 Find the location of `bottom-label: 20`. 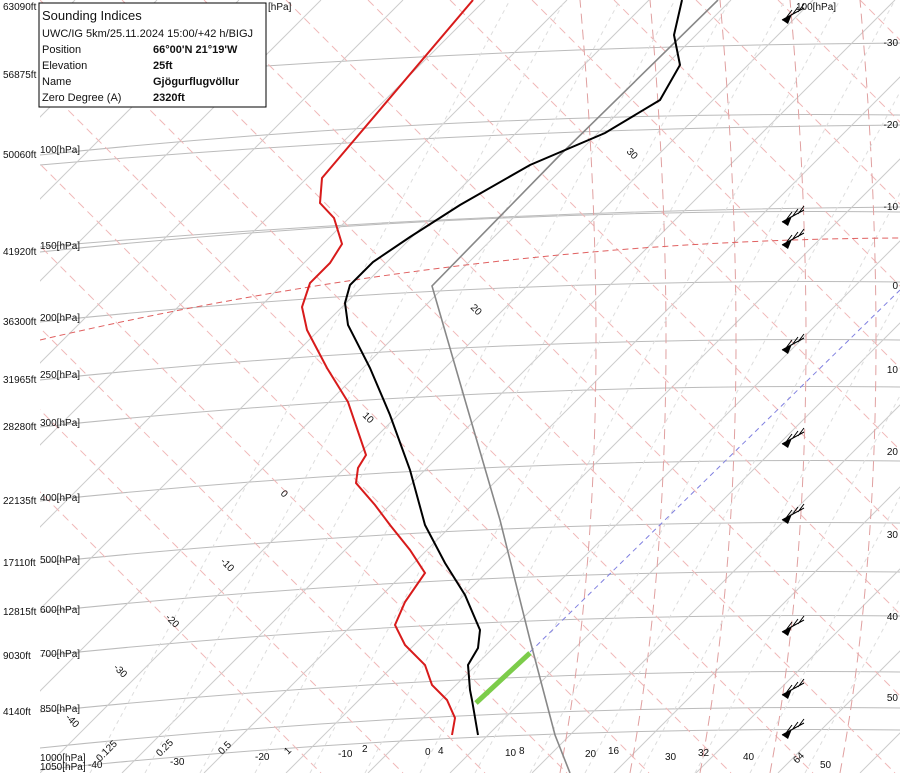

bottom-label: 20 is located at coordinates (591, 754).